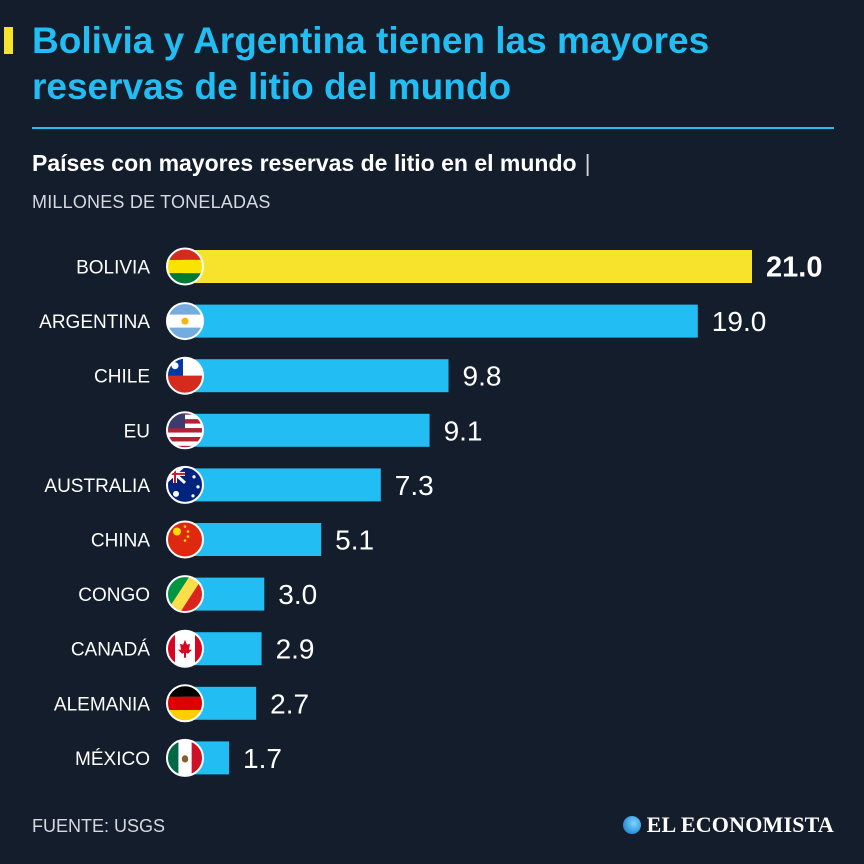 The image size is (864, 864). I want to click on value-label: 2.7, so click(289, 703).